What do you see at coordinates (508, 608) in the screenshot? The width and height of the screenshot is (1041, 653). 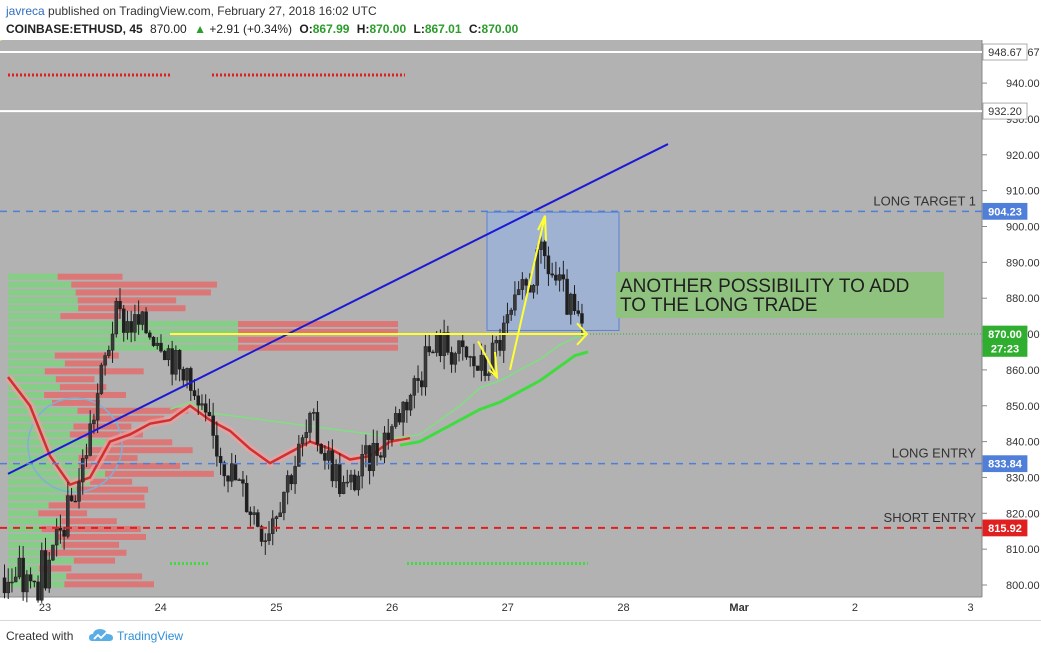 I see `x-tick-label: 27` at bounding box center [508, 608].